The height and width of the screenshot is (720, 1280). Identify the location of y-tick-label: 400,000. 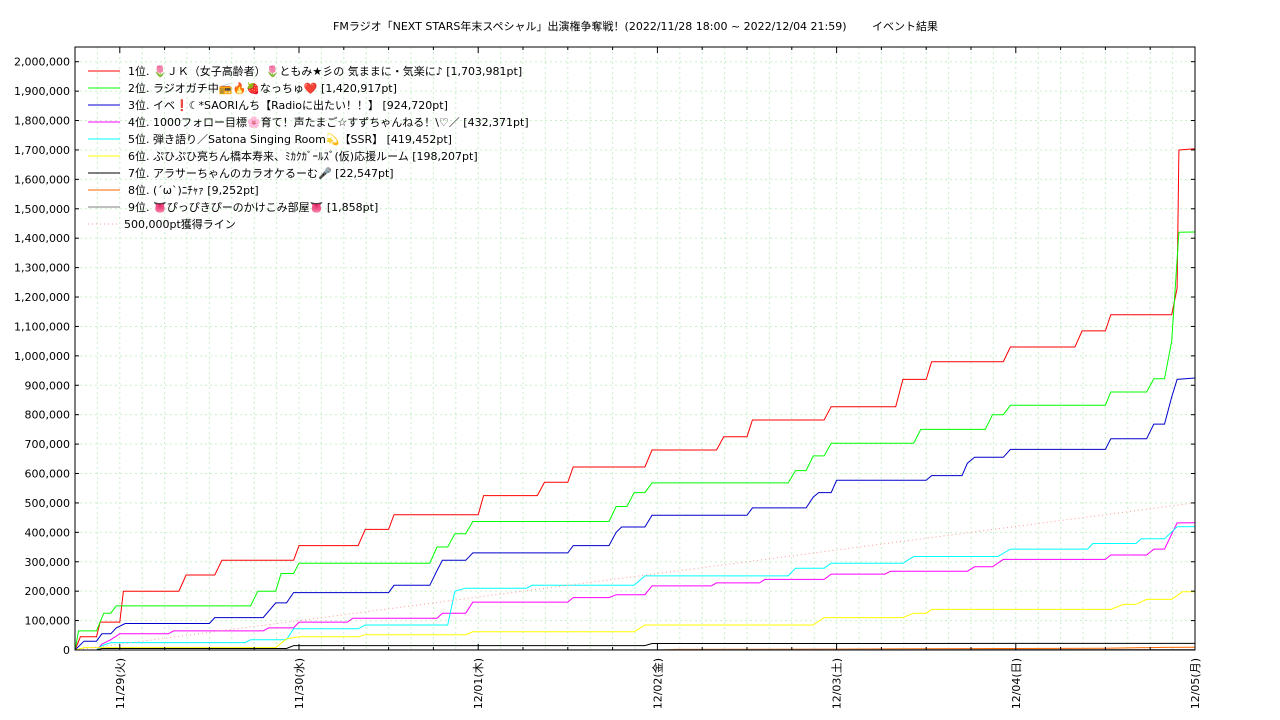
(48, 532).